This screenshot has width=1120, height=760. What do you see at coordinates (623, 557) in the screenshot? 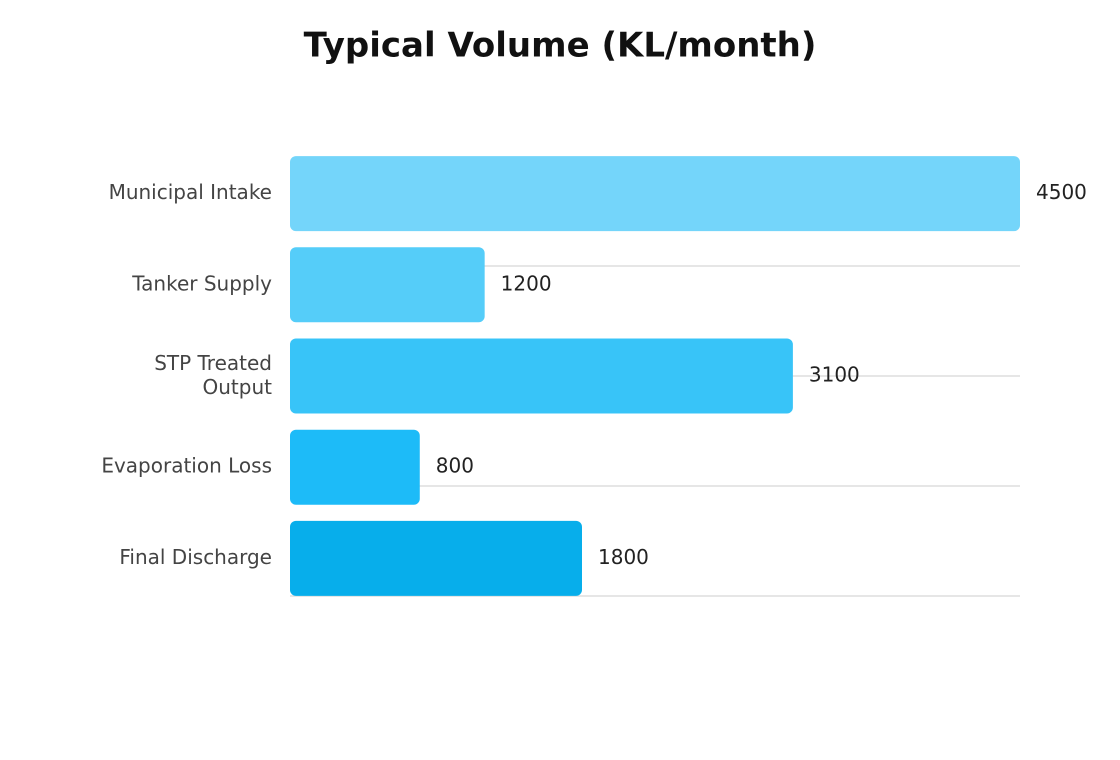
I see `value-label: 1800` at bounding box center [623, 557].